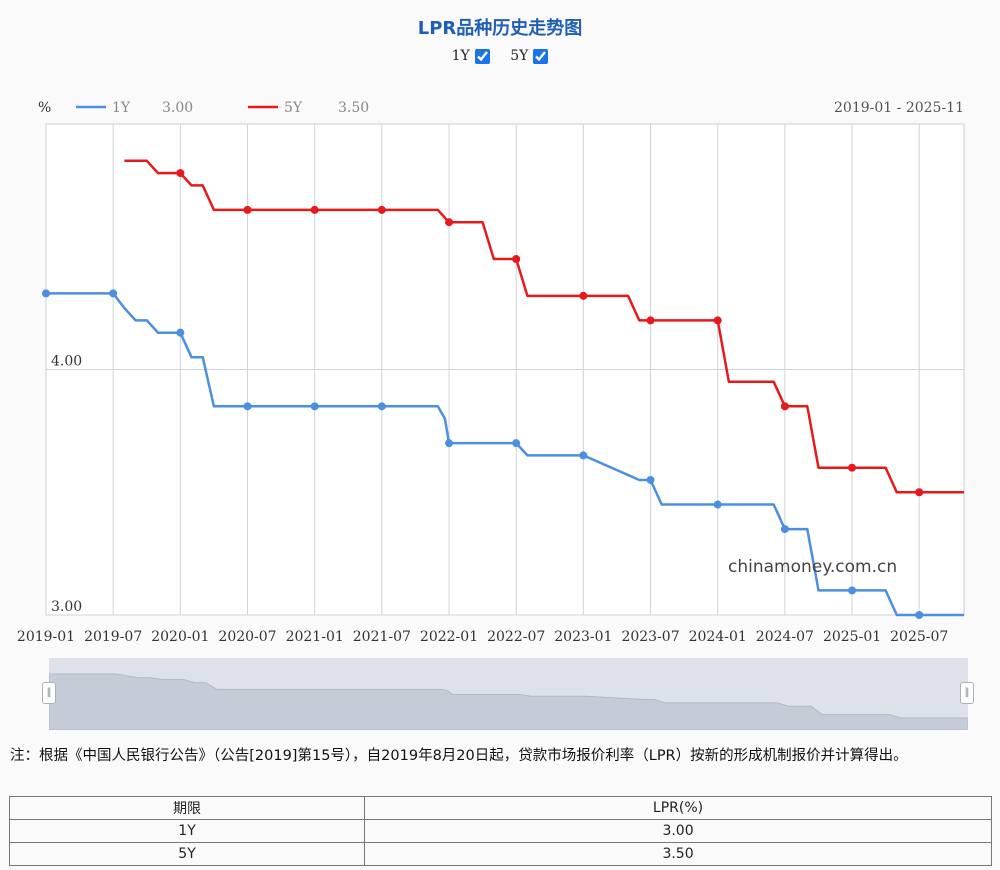  Describe the element at coordinates (919, 637) in the screenshot. I see `x-tick-label: 2025-07` at that location.